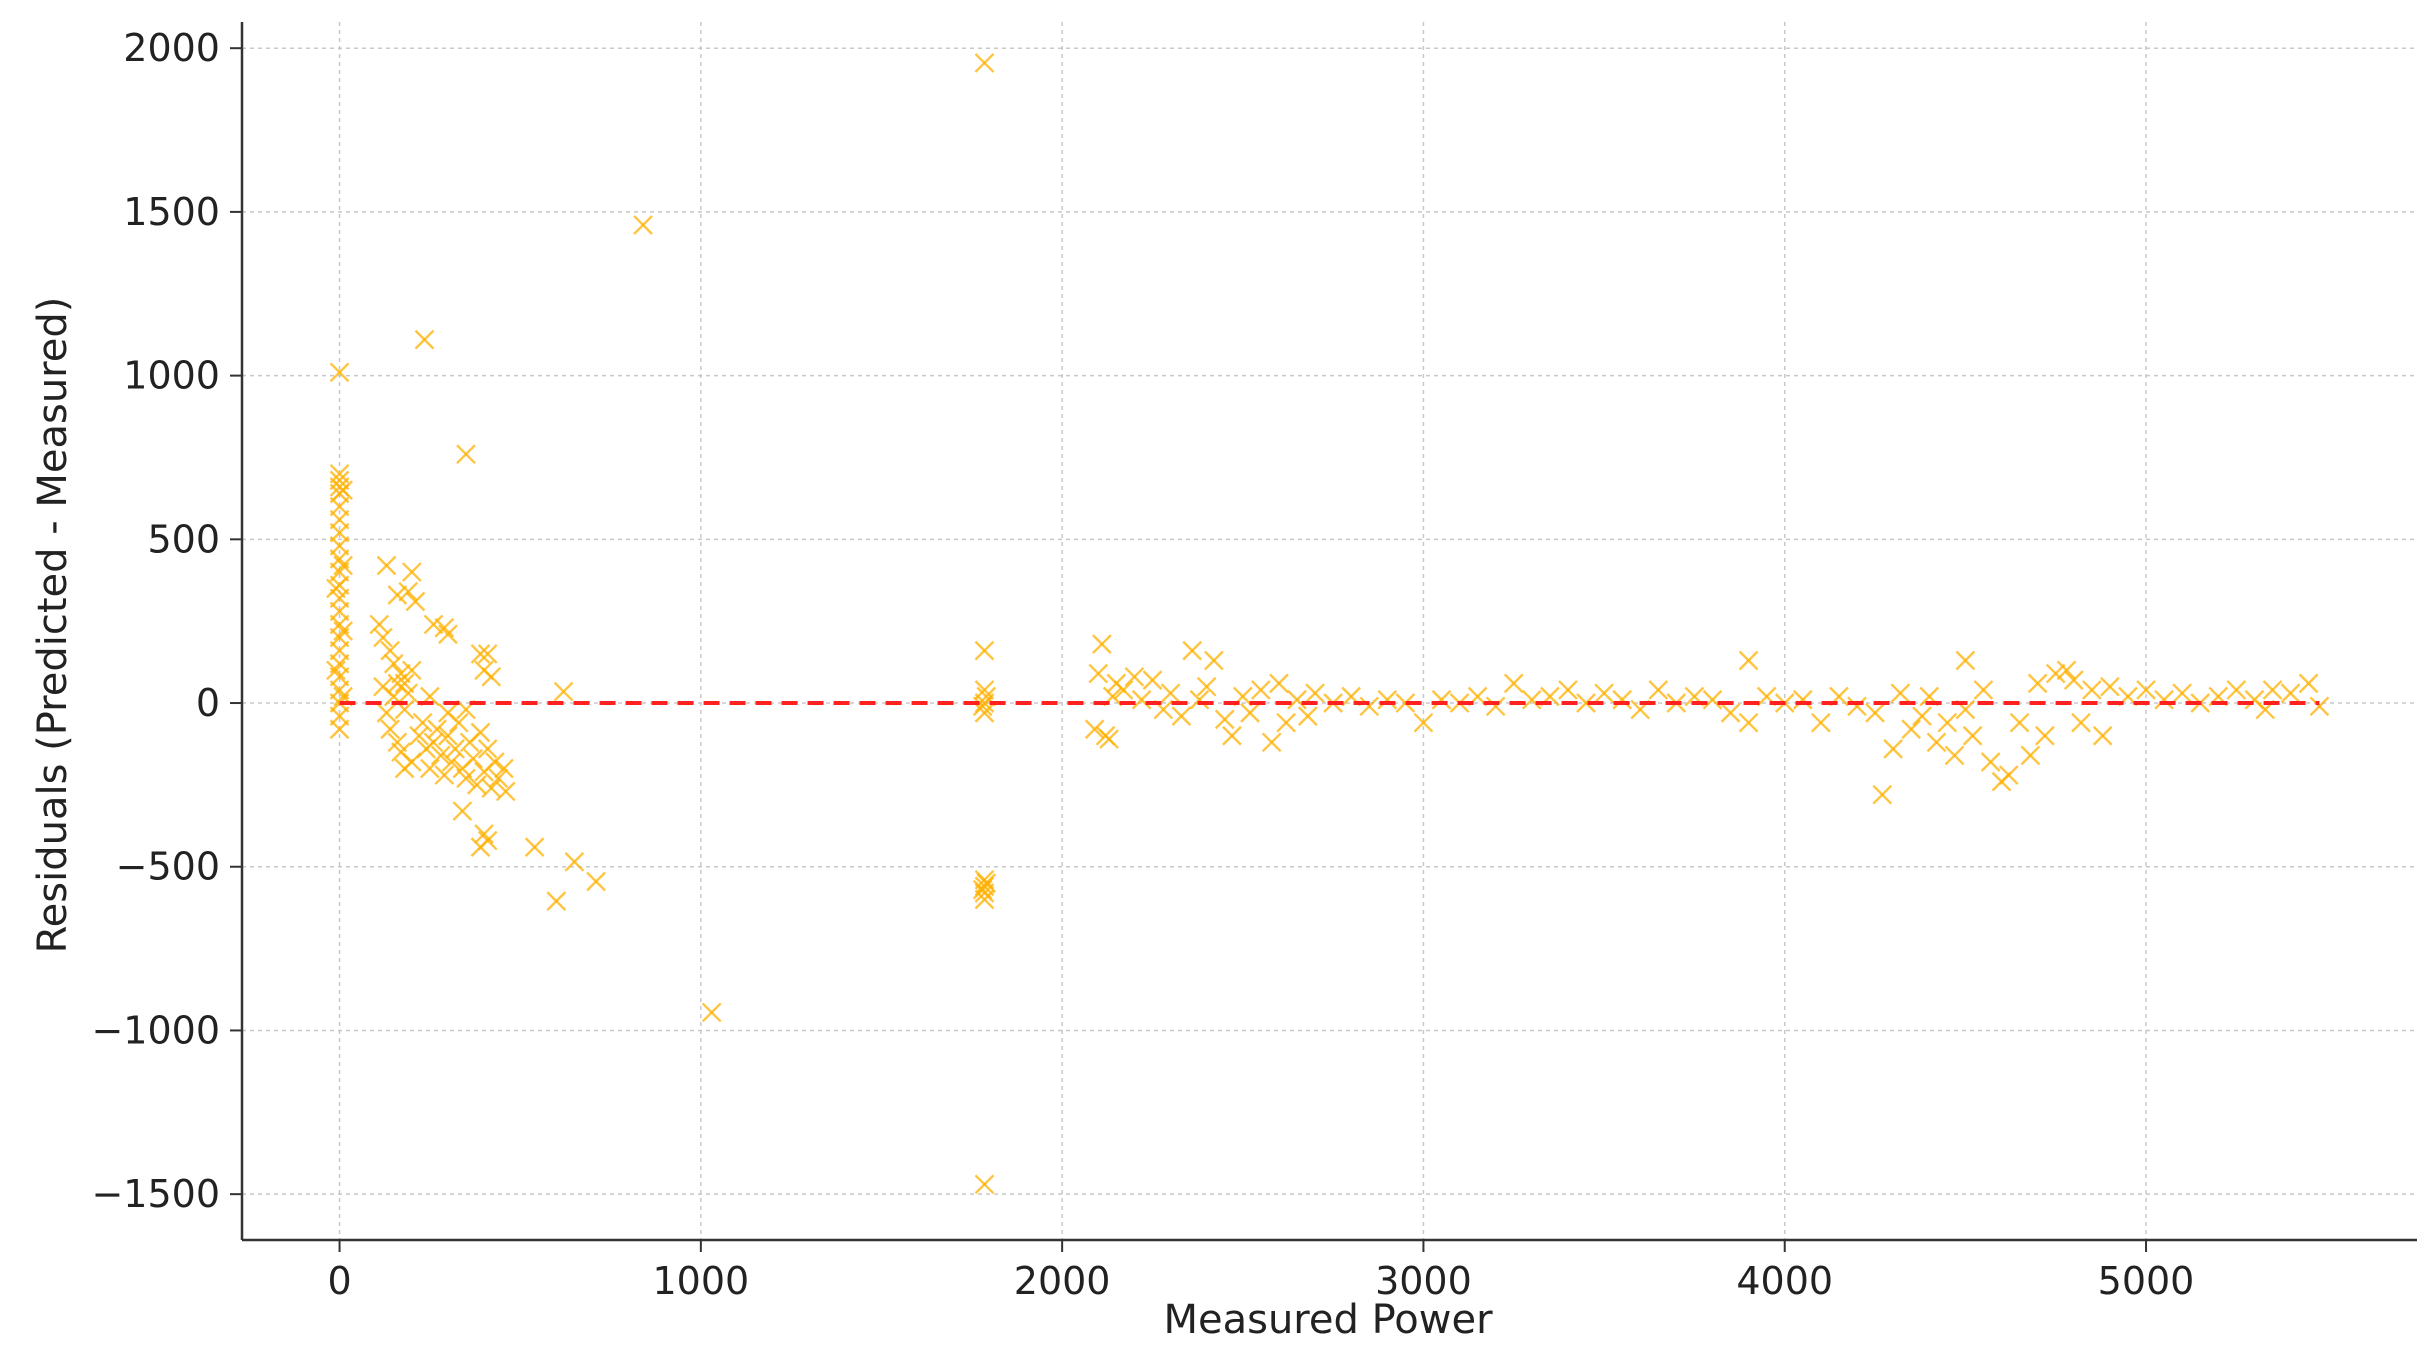 This screenshot has width=2433, height=1360. What do you see at coordinates (155, 1030) in the screenshot?
I see `y-tick-label: −1000` at bounding box center [155, 1030].